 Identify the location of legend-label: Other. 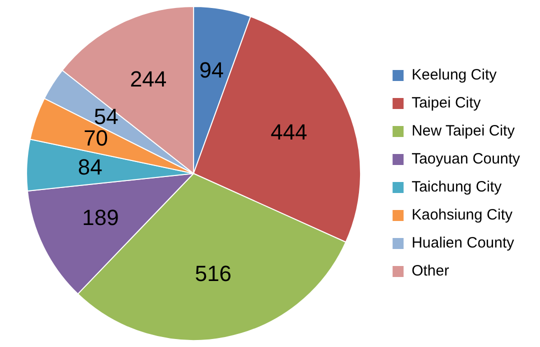
(431, 271).